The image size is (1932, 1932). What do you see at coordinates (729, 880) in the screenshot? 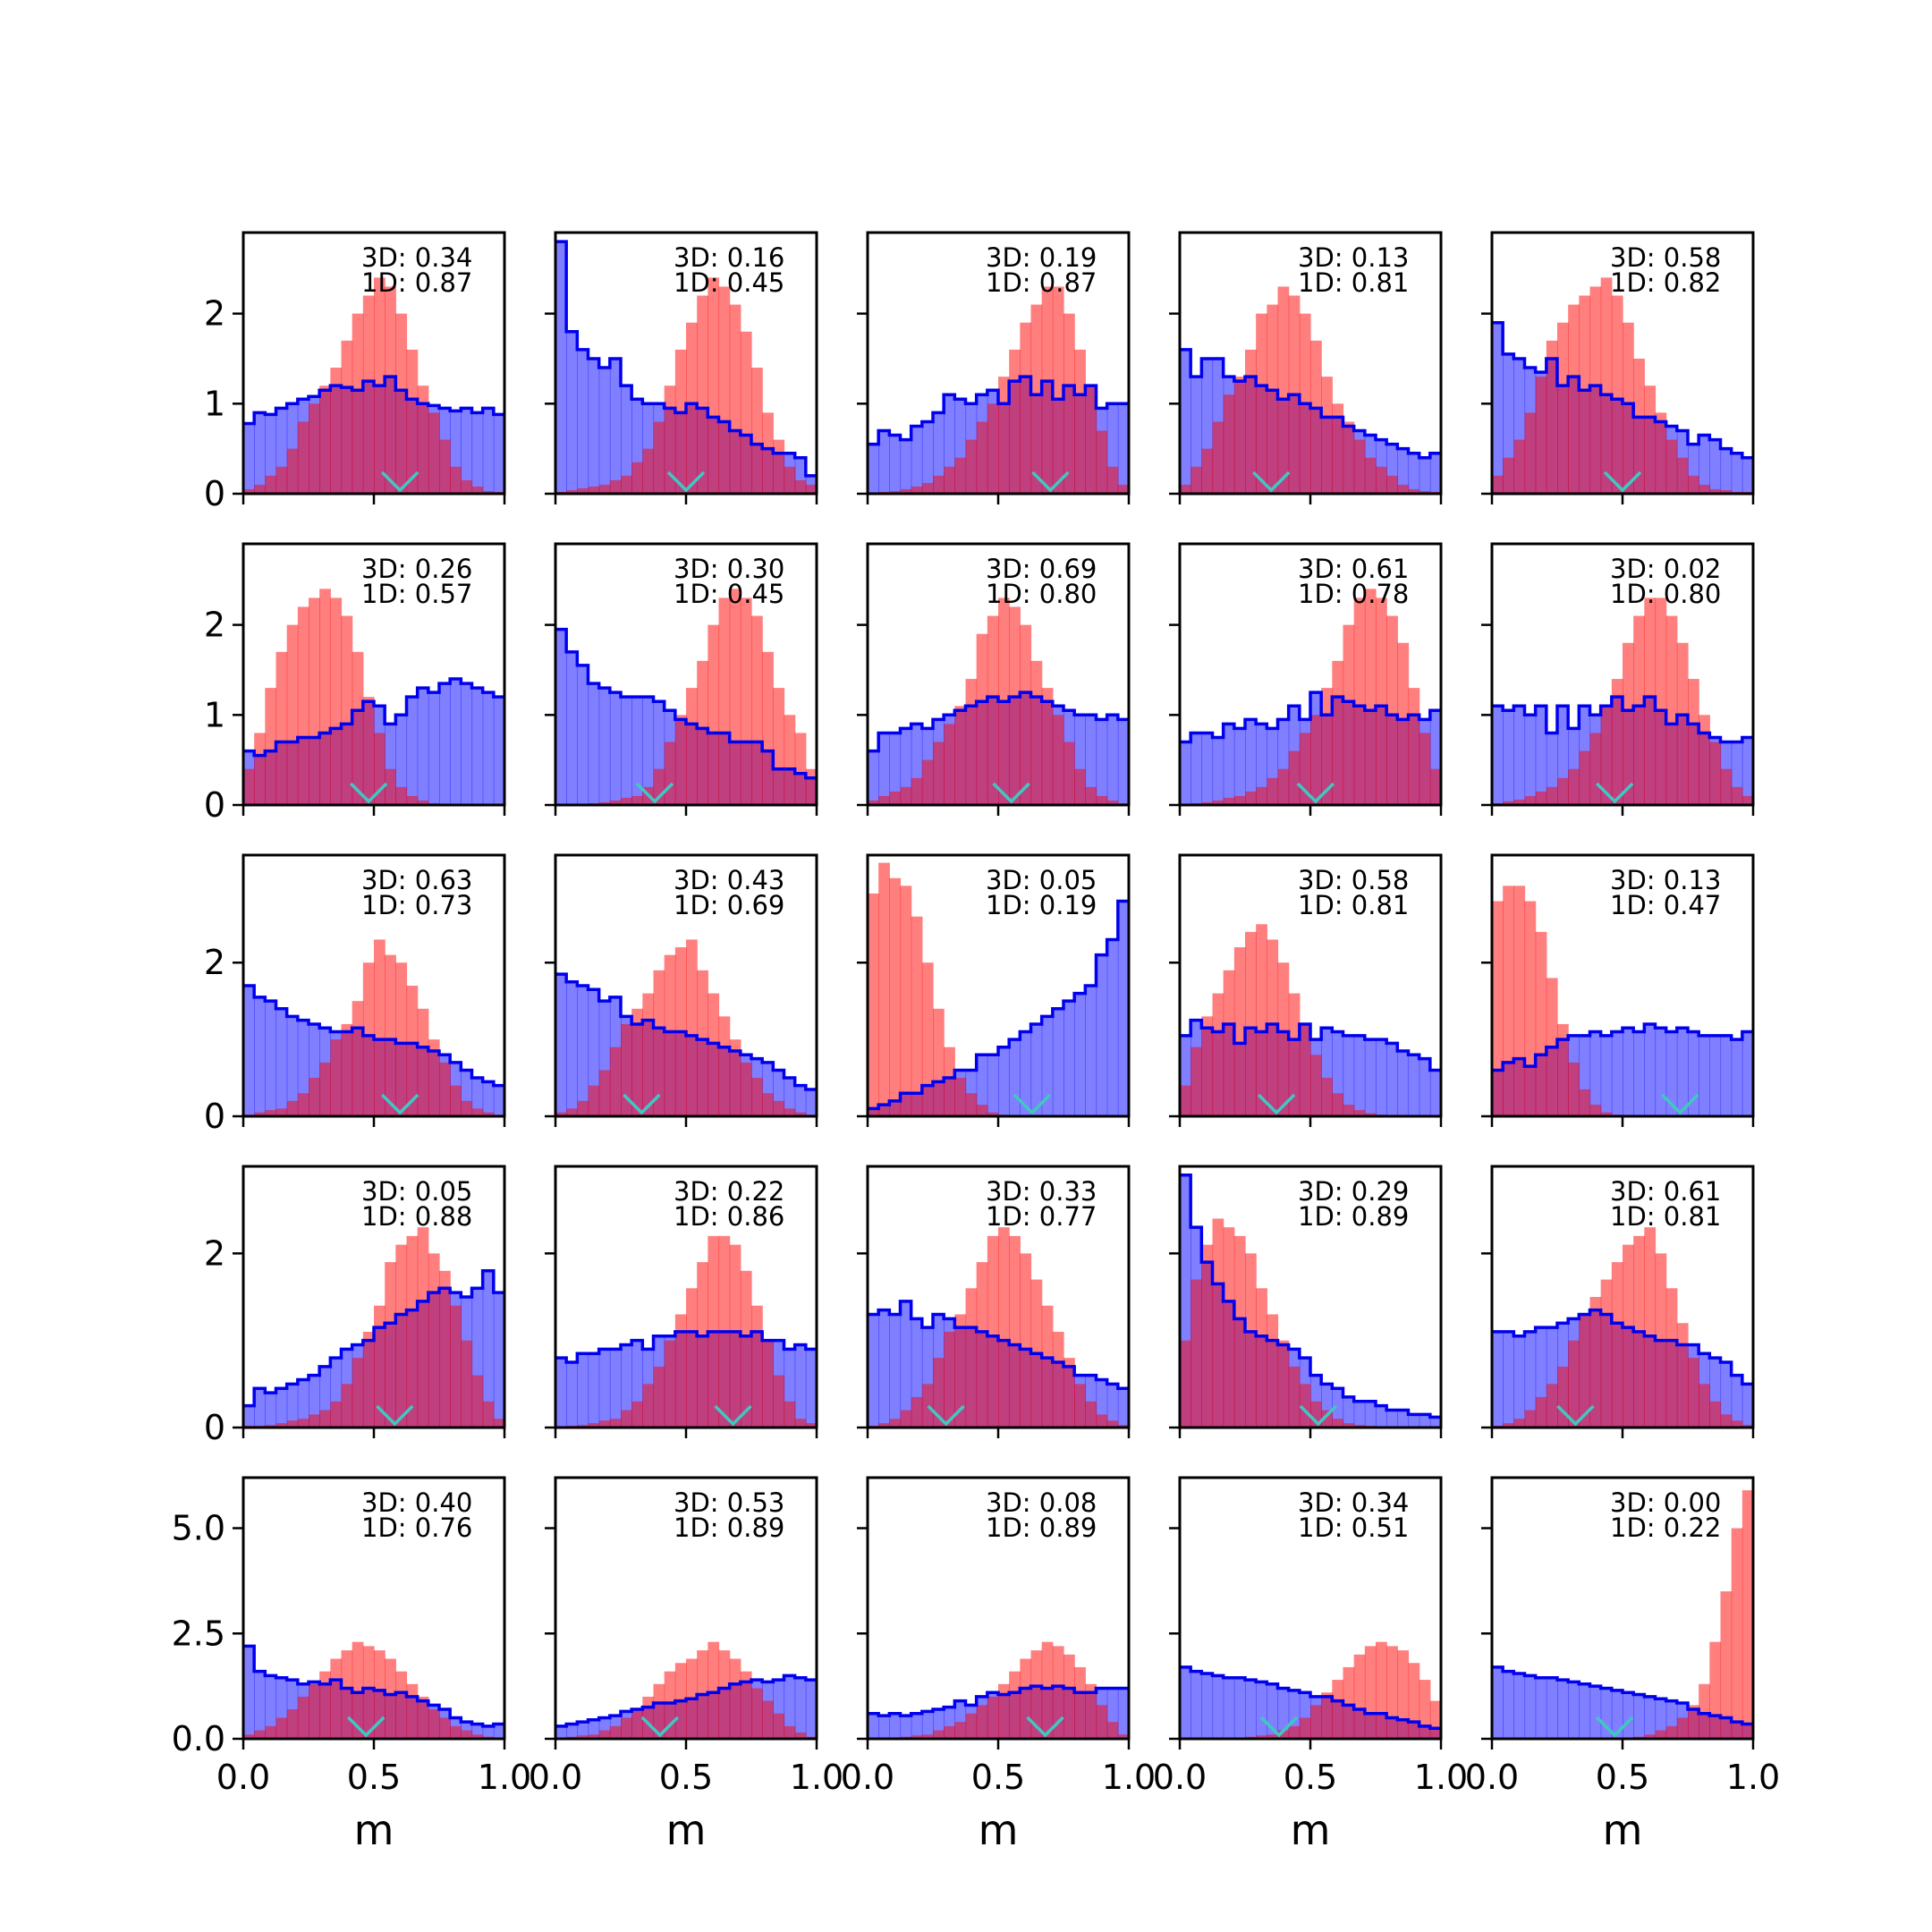
I see `score-3d-label: 3D: 0.43` at bounding box center [729, 880].